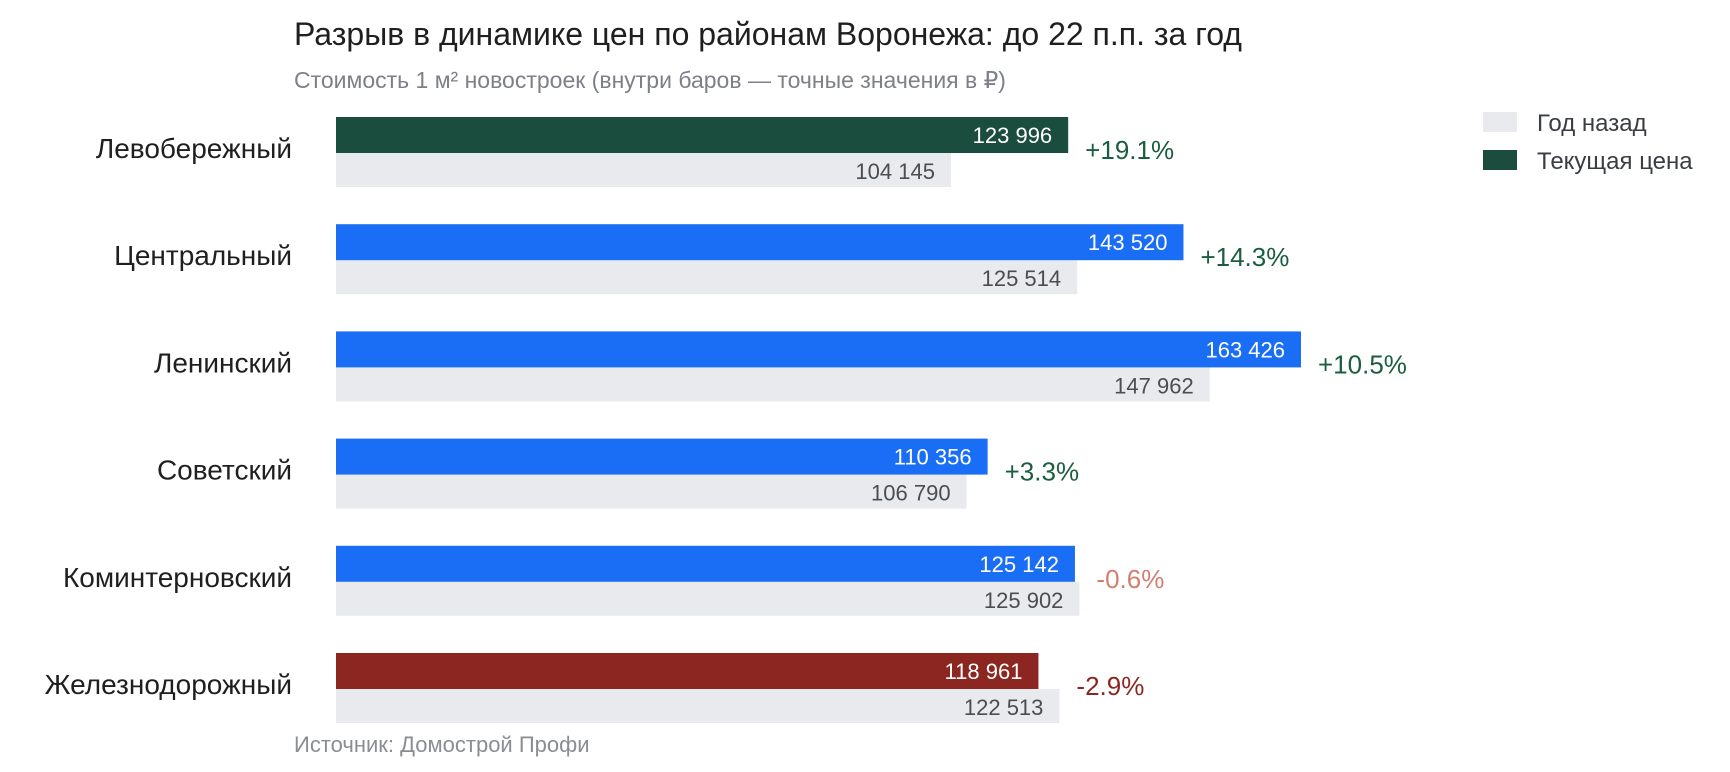  Describe the element at coordinates (1013, 135) in the screenshot. I see `value-label-current: 123 996` at that location.